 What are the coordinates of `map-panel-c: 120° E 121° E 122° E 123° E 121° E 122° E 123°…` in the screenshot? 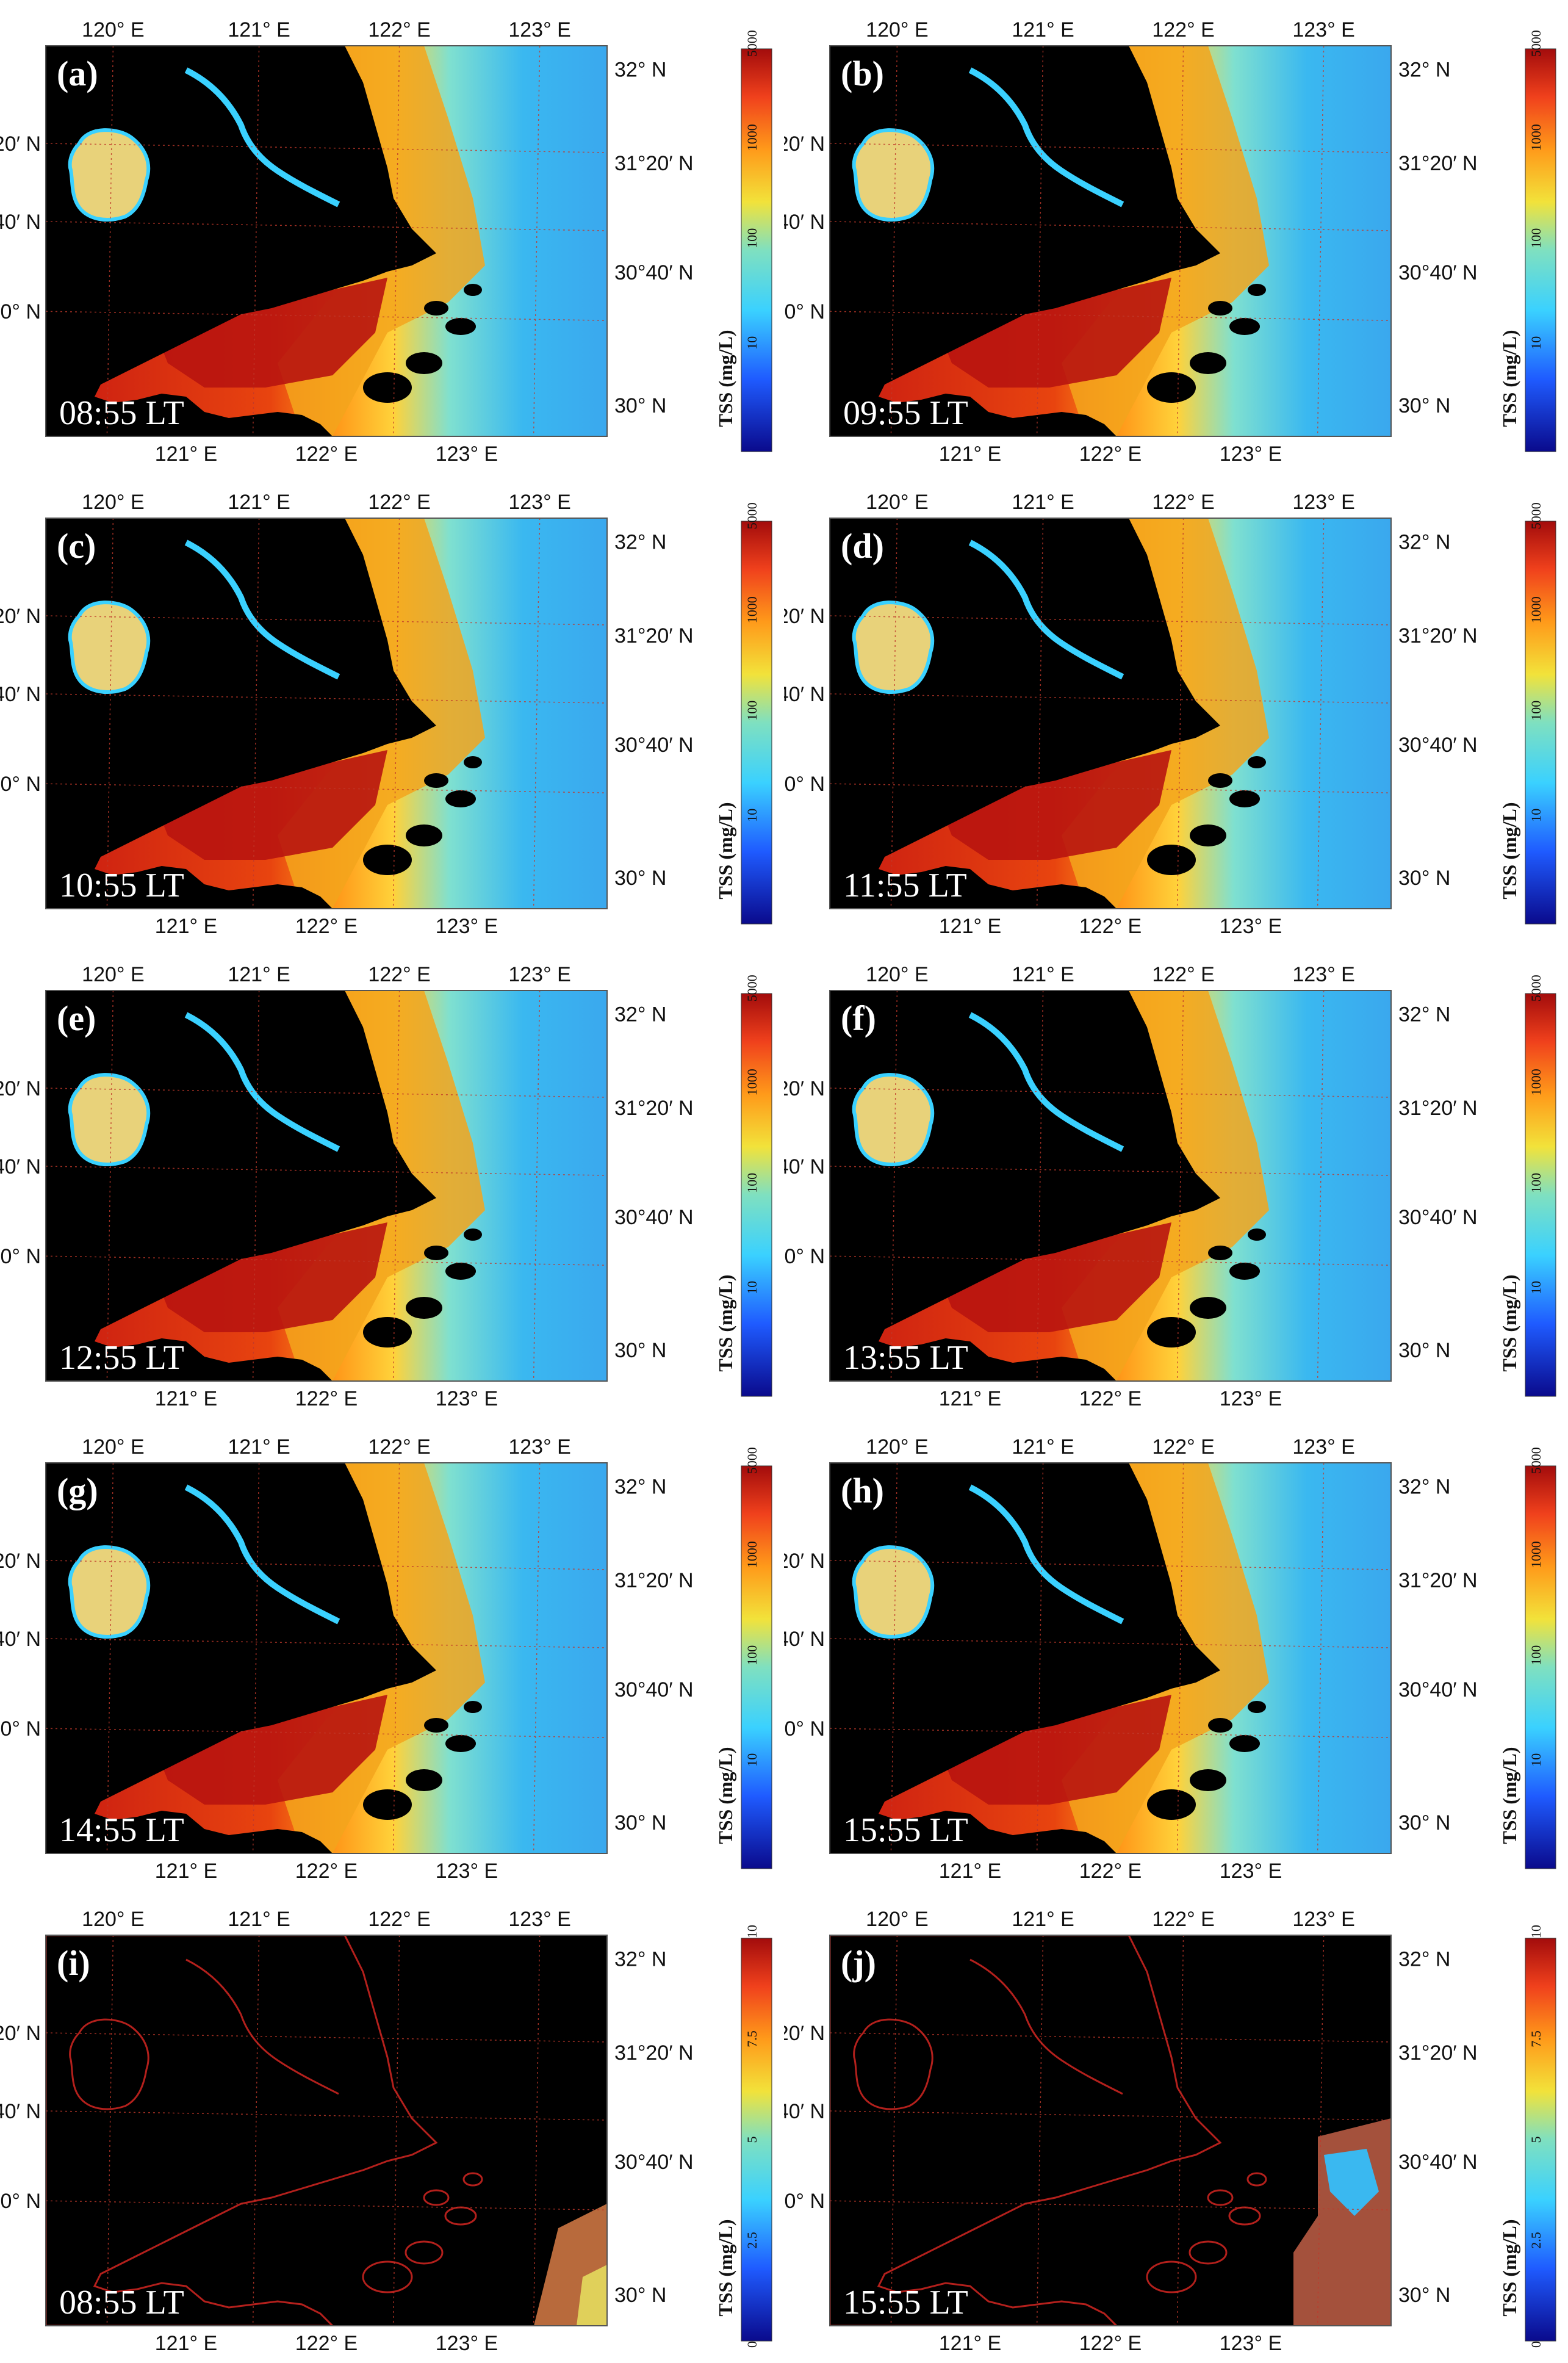 It's located at (392, 708).